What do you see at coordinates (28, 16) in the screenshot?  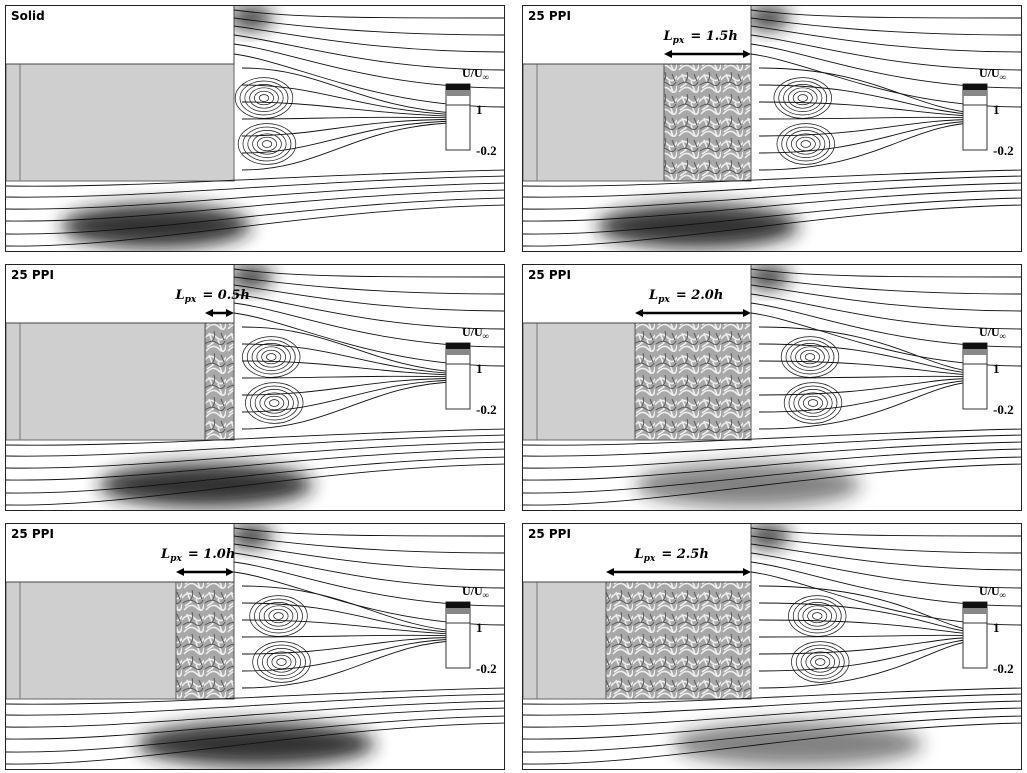 I see `panel-title: Solid` at bounding box center [28, 16].